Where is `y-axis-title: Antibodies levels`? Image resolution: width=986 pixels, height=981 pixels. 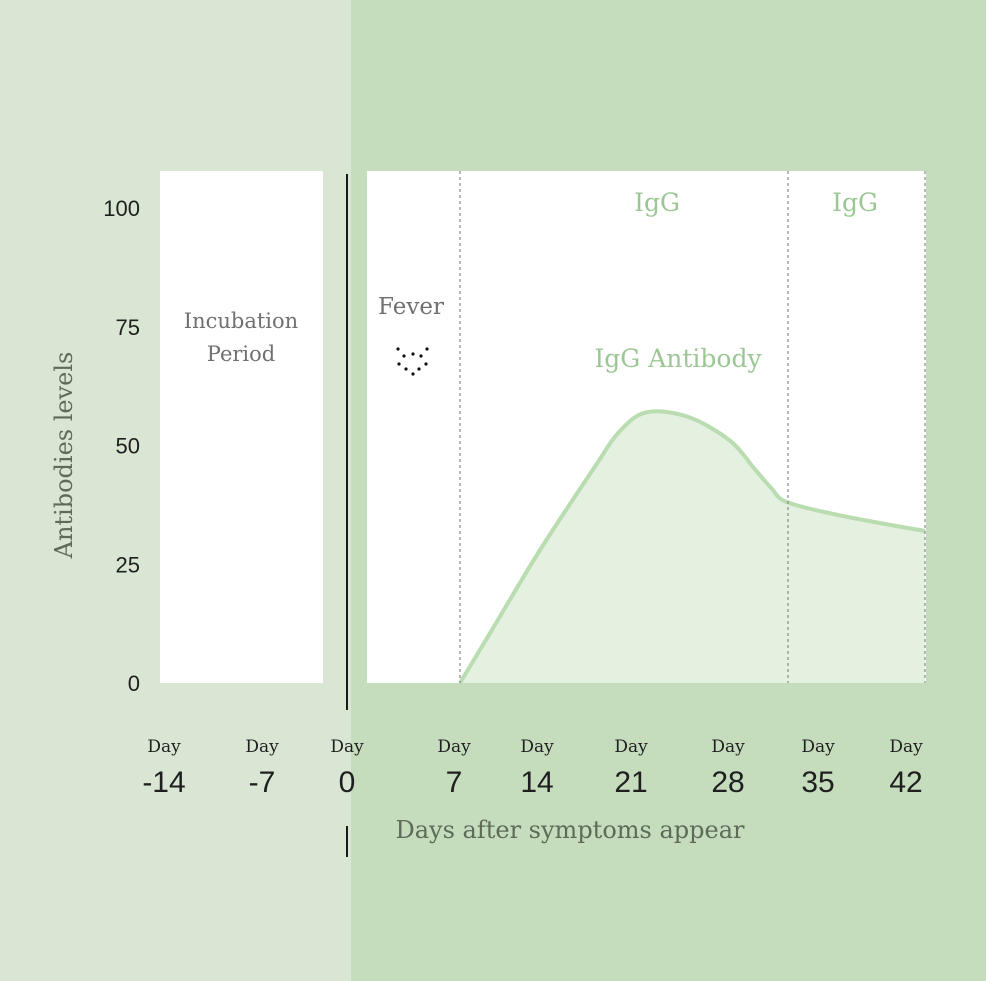
y-axis-title: Antibodies levels is located at coordinates (64, 456).